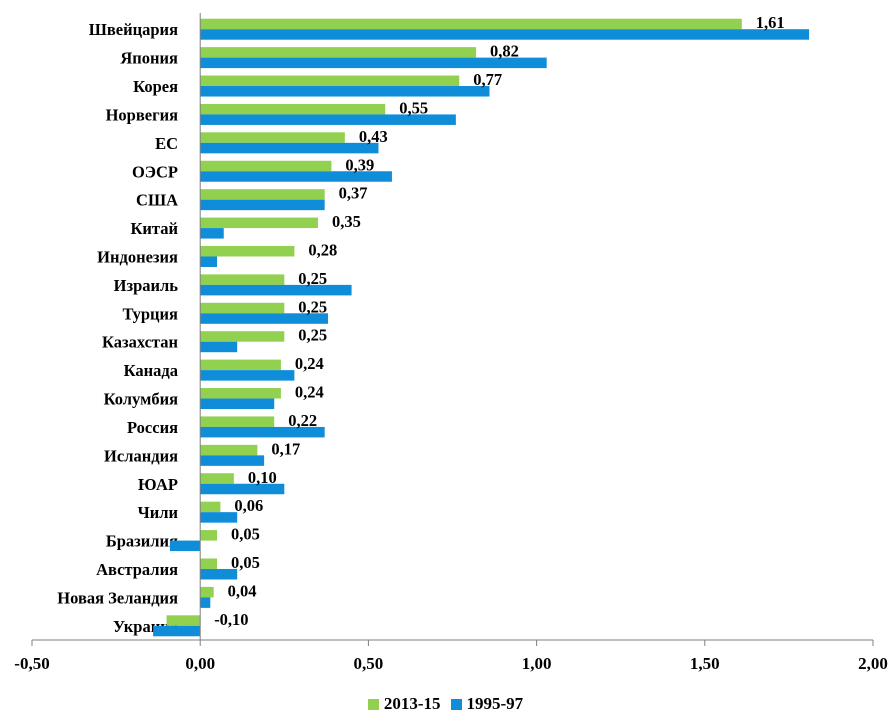  I want to click on data-label: 0,55, so click(413, 107).